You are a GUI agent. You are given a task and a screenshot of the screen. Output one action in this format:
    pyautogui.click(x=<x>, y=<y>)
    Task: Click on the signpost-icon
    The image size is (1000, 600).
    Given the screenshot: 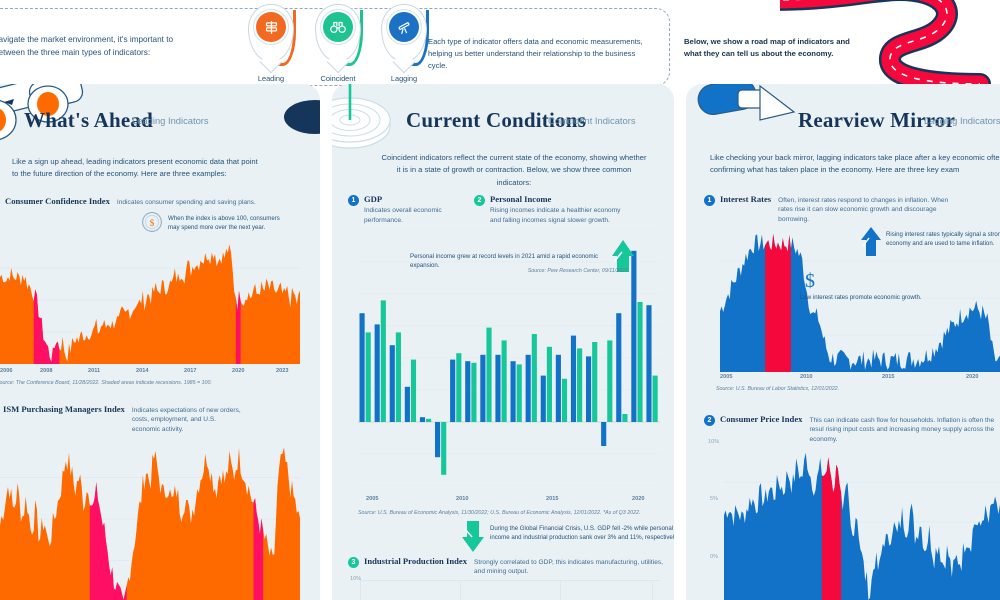 What is the action you would take?
    pyautogui.click(x=271, y=27)
    